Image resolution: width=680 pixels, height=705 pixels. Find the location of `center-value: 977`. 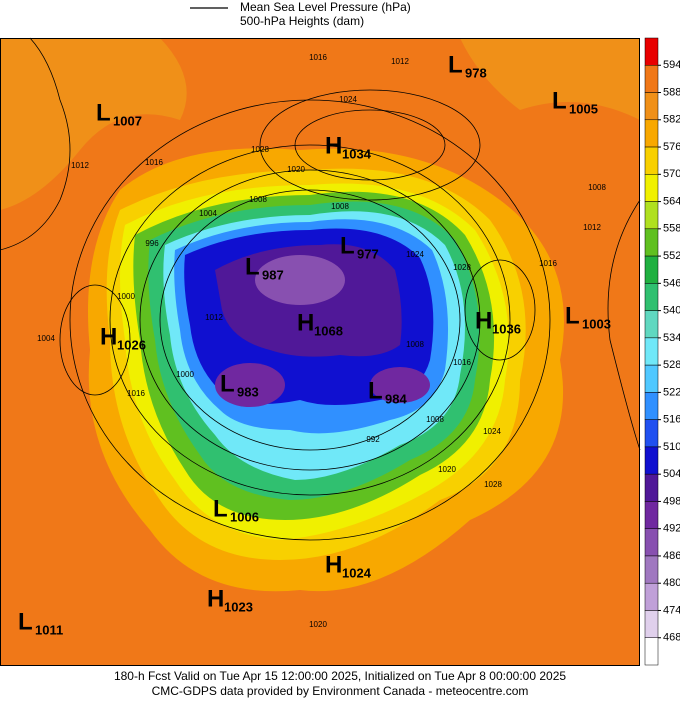

center-value: 977 is located at coordinates (368, 253).